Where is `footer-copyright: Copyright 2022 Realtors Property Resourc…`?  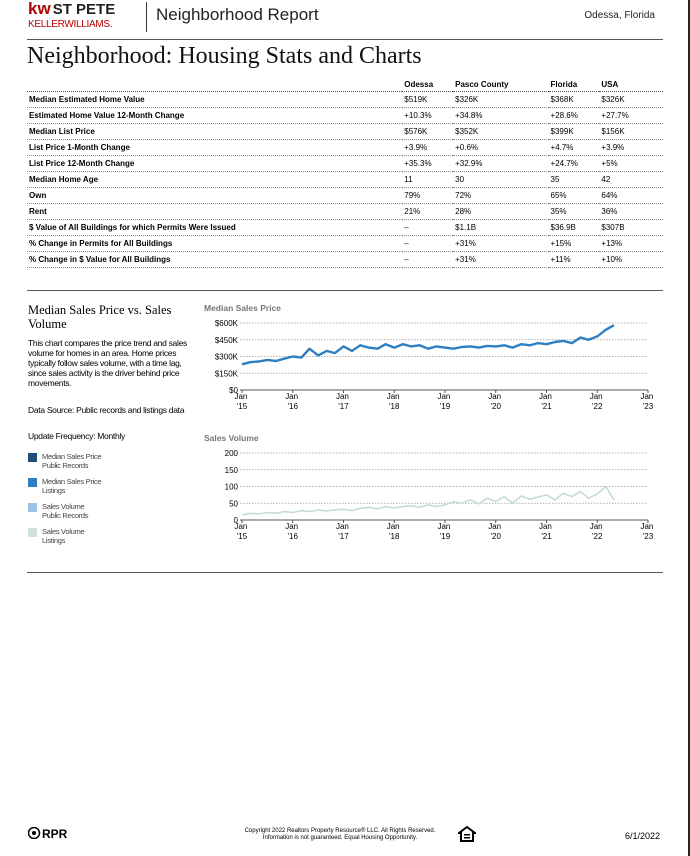 footer-copyright: Copyright 2022 Realtors Property Resourc… is located at coordinates (340, 835).